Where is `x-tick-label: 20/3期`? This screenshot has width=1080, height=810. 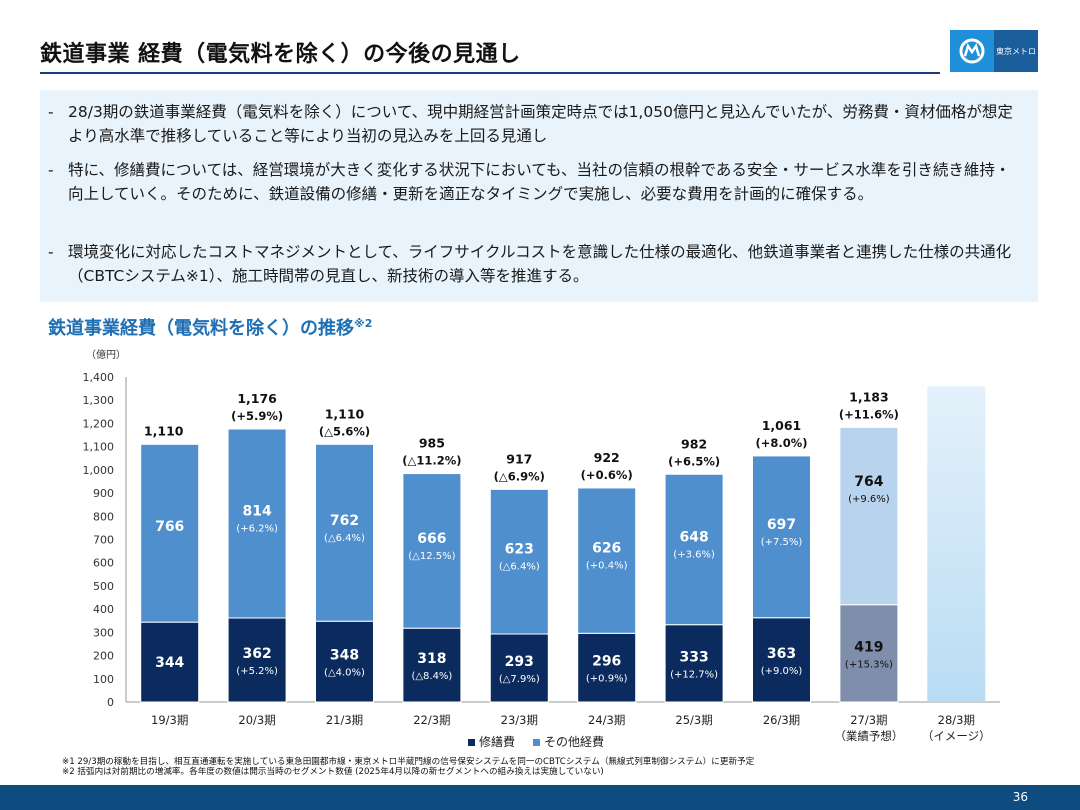
x-tick-label: 20/3期 is located at coordinates (256, 720).